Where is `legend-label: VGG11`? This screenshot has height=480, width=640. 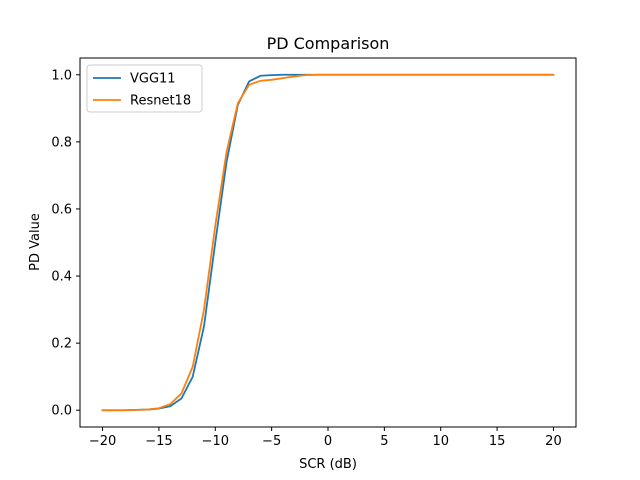 legend-label: VGG11 is located at coordinates (153, 79).